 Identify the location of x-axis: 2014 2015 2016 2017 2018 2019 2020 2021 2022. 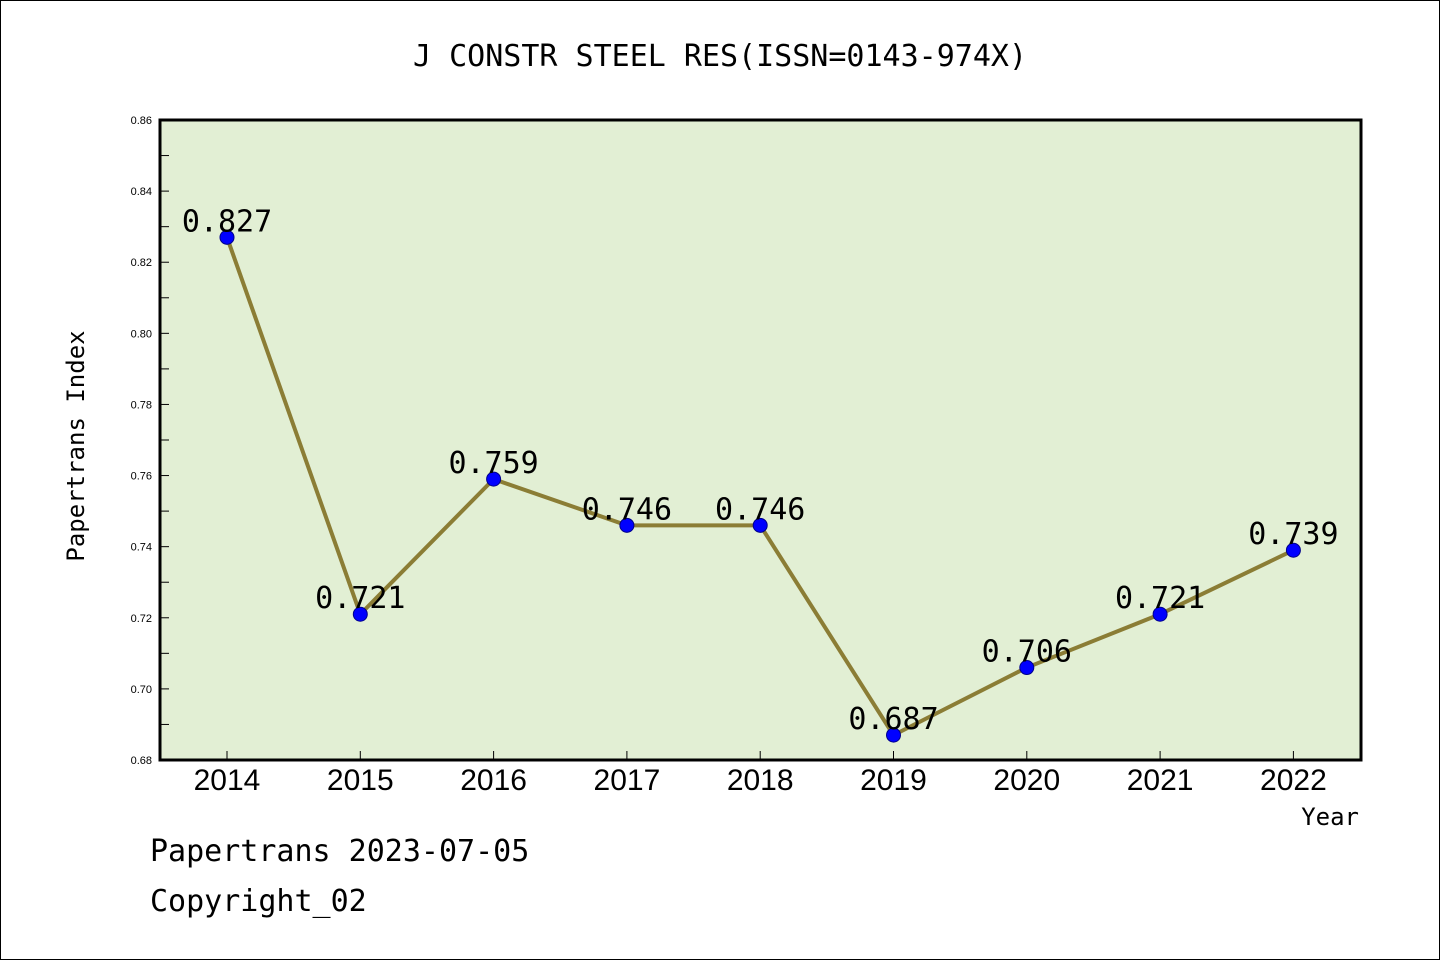
(760, 774).